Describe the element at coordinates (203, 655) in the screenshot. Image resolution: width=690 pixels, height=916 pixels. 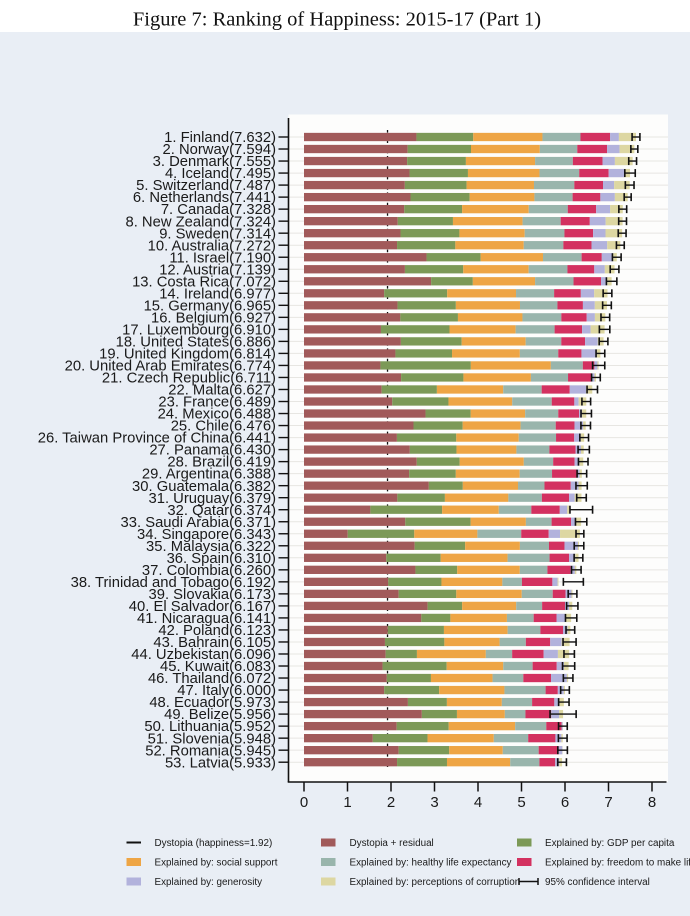
I see `svg-text: 44. Uzbekistan(6.096)` at that location.